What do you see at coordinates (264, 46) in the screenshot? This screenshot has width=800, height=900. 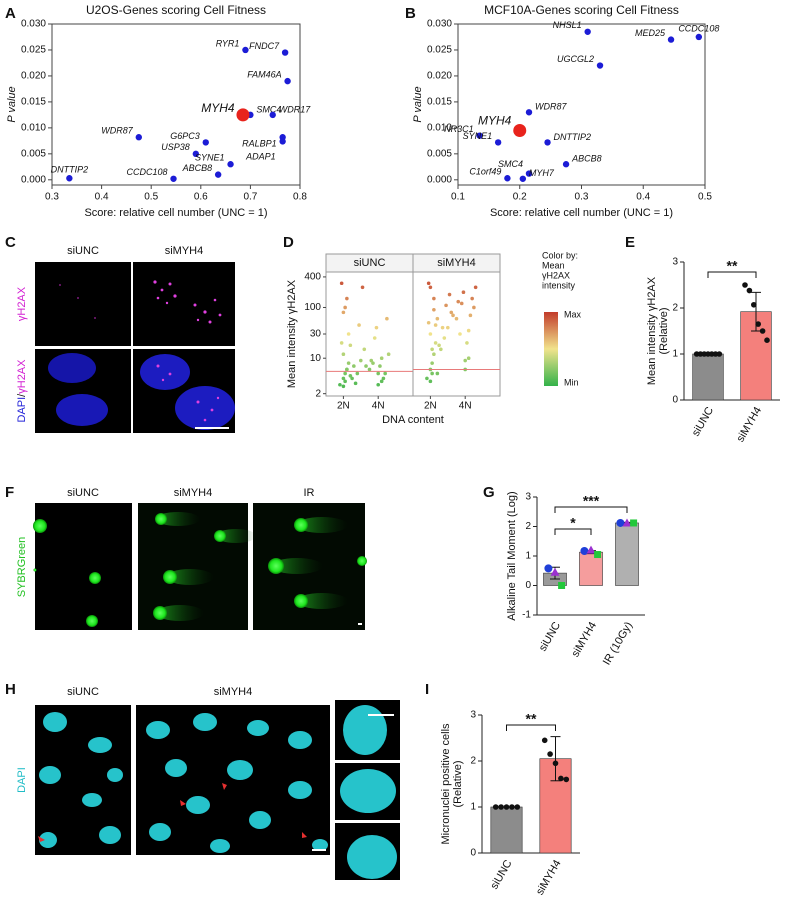 I see `point-label: FNDC7` at bounding box center [264, 46].